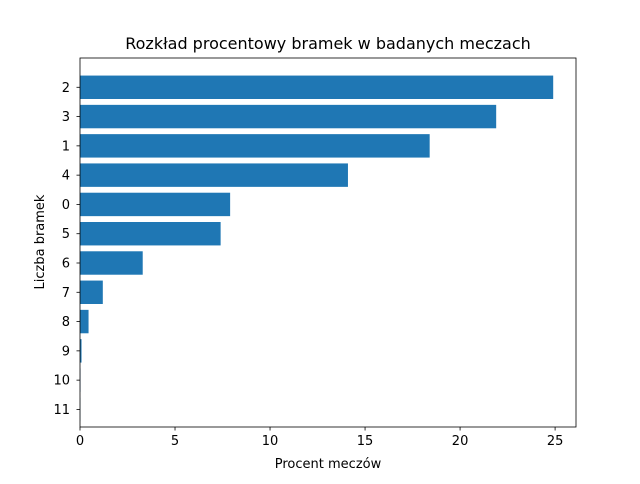 Image resolution: width=640 pixels, height=484 pixels. Describe the element at coordinates (80, 441) in the screenshot. I see `x-tick-label-0: 0` at that location.